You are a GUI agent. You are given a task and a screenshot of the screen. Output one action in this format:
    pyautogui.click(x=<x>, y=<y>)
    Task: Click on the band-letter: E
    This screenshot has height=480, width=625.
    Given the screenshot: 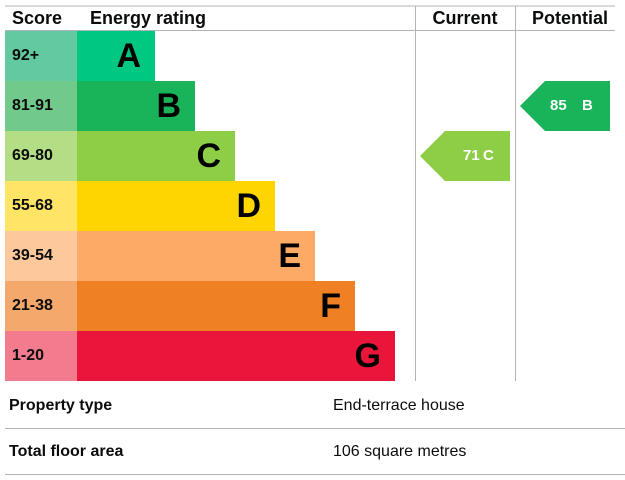 What is the action you would take?
    pyautogui.click(x=289, y=256)
    